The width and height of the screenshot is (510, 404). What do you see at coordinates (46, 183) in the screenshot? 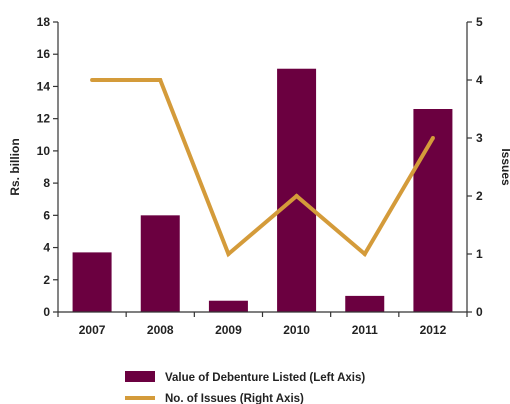
I see `left-tick-label: 8` at bounding box center [46, 183].